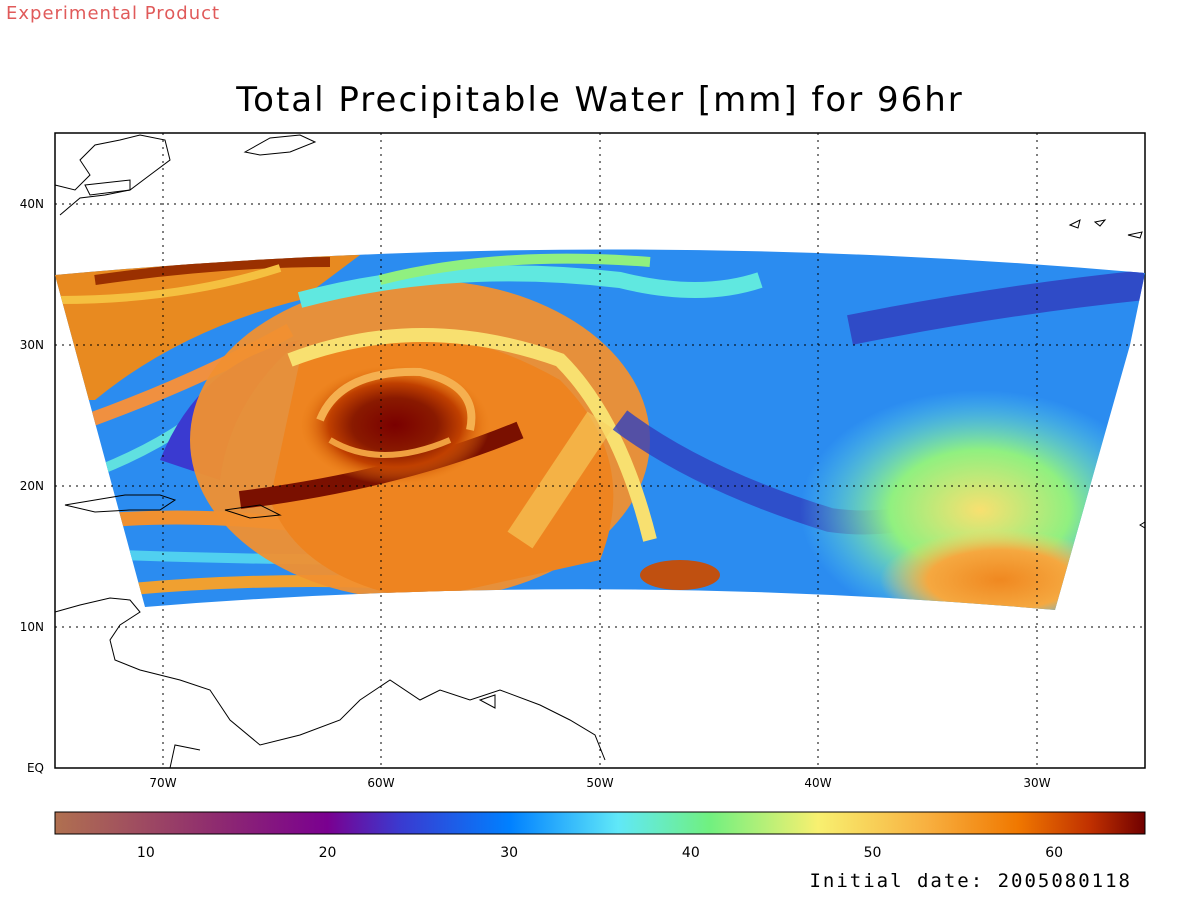 This screenshot has width=1200, height=900. I want to click on colorbar-tick-label: 40, so click(691, 853).